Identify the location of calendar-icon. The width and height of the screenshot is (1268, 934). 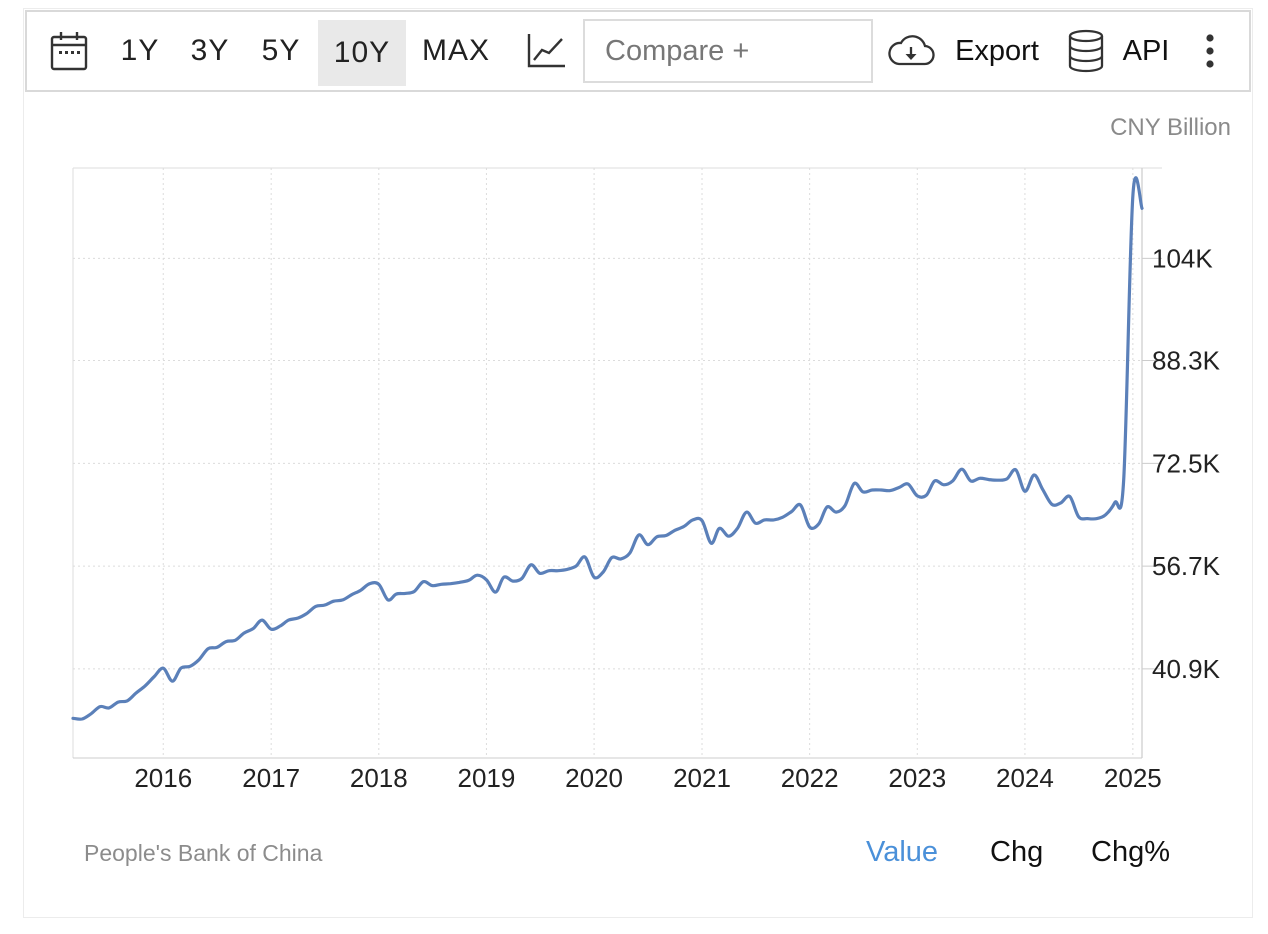
(69, 51).